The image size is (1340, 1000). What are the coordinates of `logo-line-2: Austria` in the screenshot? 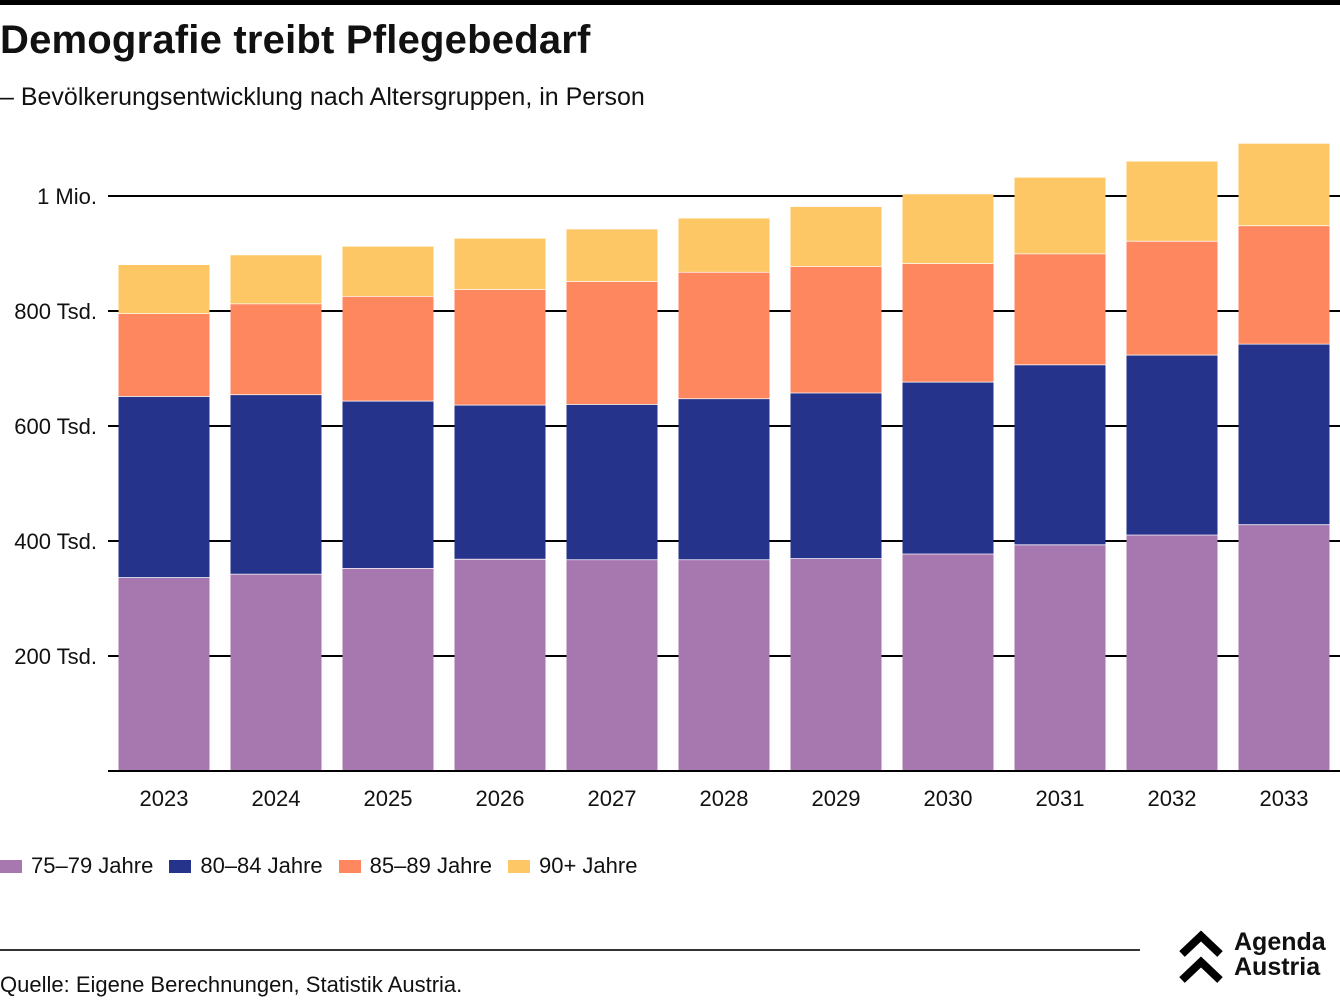 It's located at (1277, 967).